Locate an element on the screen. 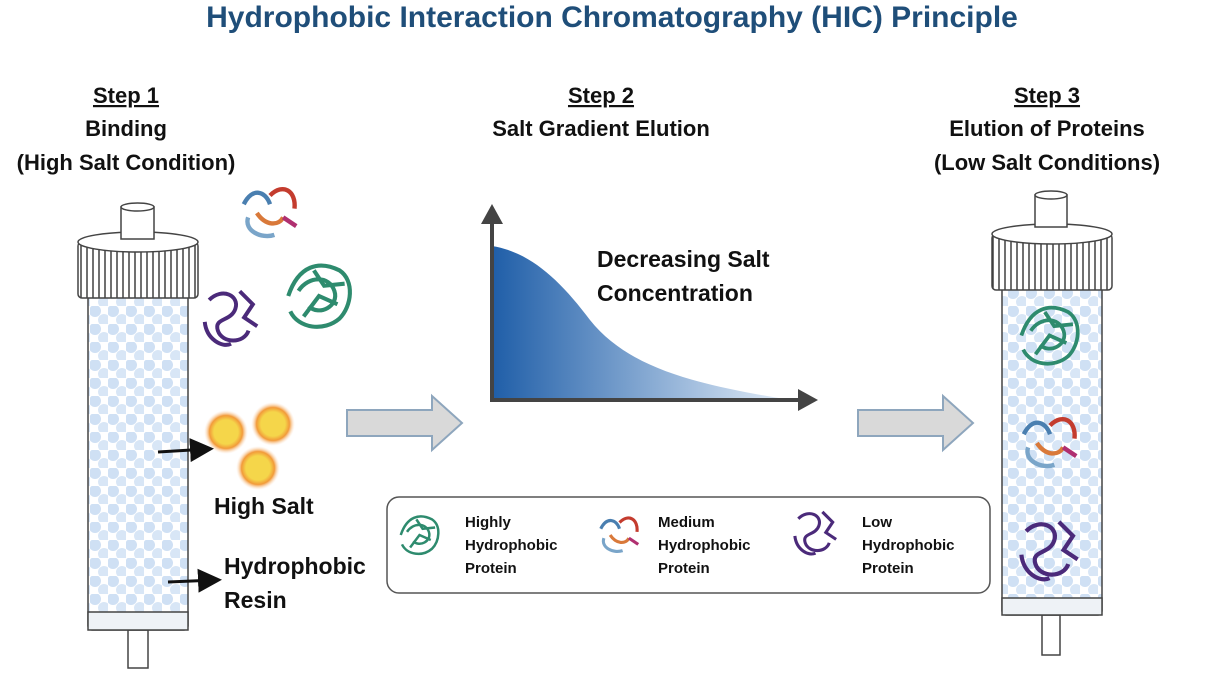 The image size is (1224, 679). step-line: Elution of Proteins is located at coordinates (1047, 128).